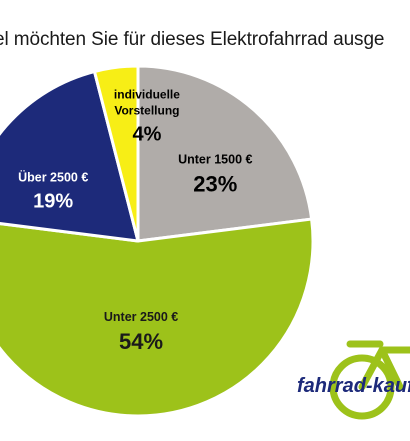 This screenshot has height=441, width=410. Describe the element at coordinates (147, 94) in the screenshot. I see `slice-label: individuelle` at that location.